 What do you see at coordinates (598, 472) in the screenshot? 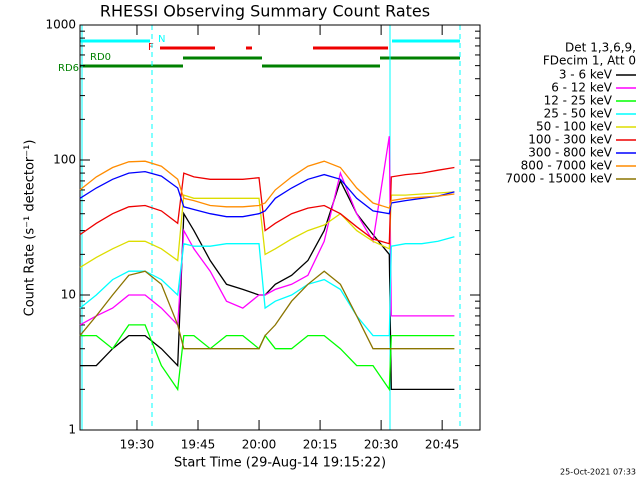
I see `footer: 25-Oct-2021 07:33` at bounding box center [598, 472].